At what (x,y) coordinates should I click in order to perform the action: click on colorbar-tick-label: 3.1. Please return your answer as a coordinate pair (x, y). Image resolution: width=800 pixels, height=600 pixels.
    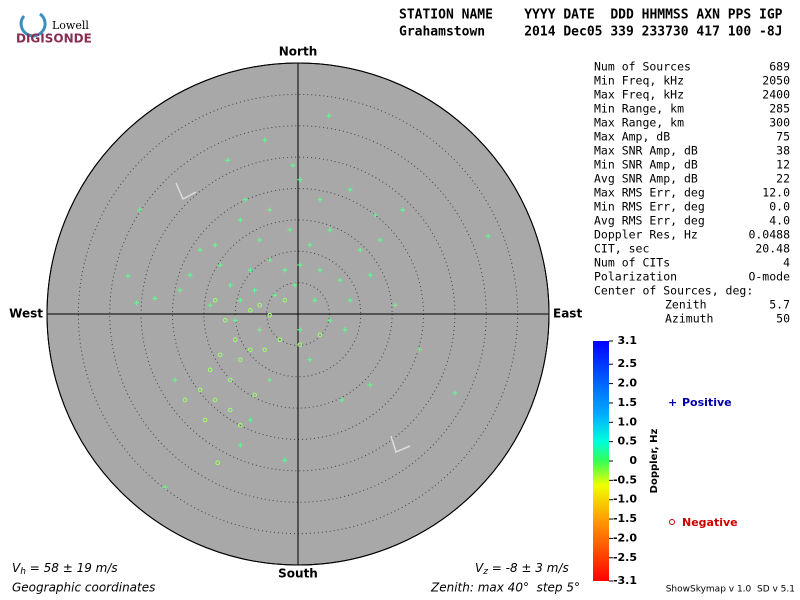
    Looking at the image, I should click on (628, 340).